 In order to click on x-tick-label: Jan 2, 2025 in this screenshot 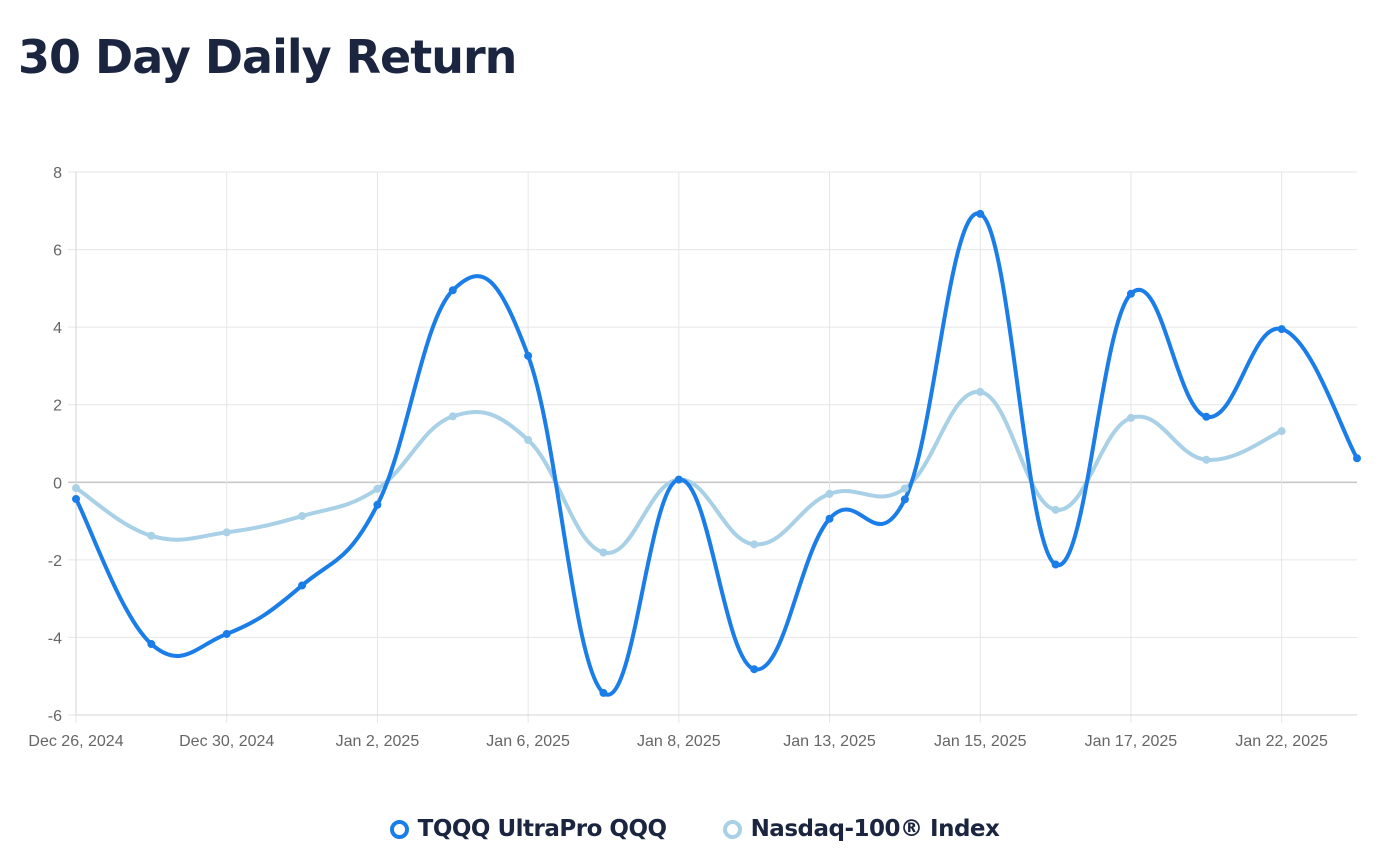, I will do `click(378, 741)`.